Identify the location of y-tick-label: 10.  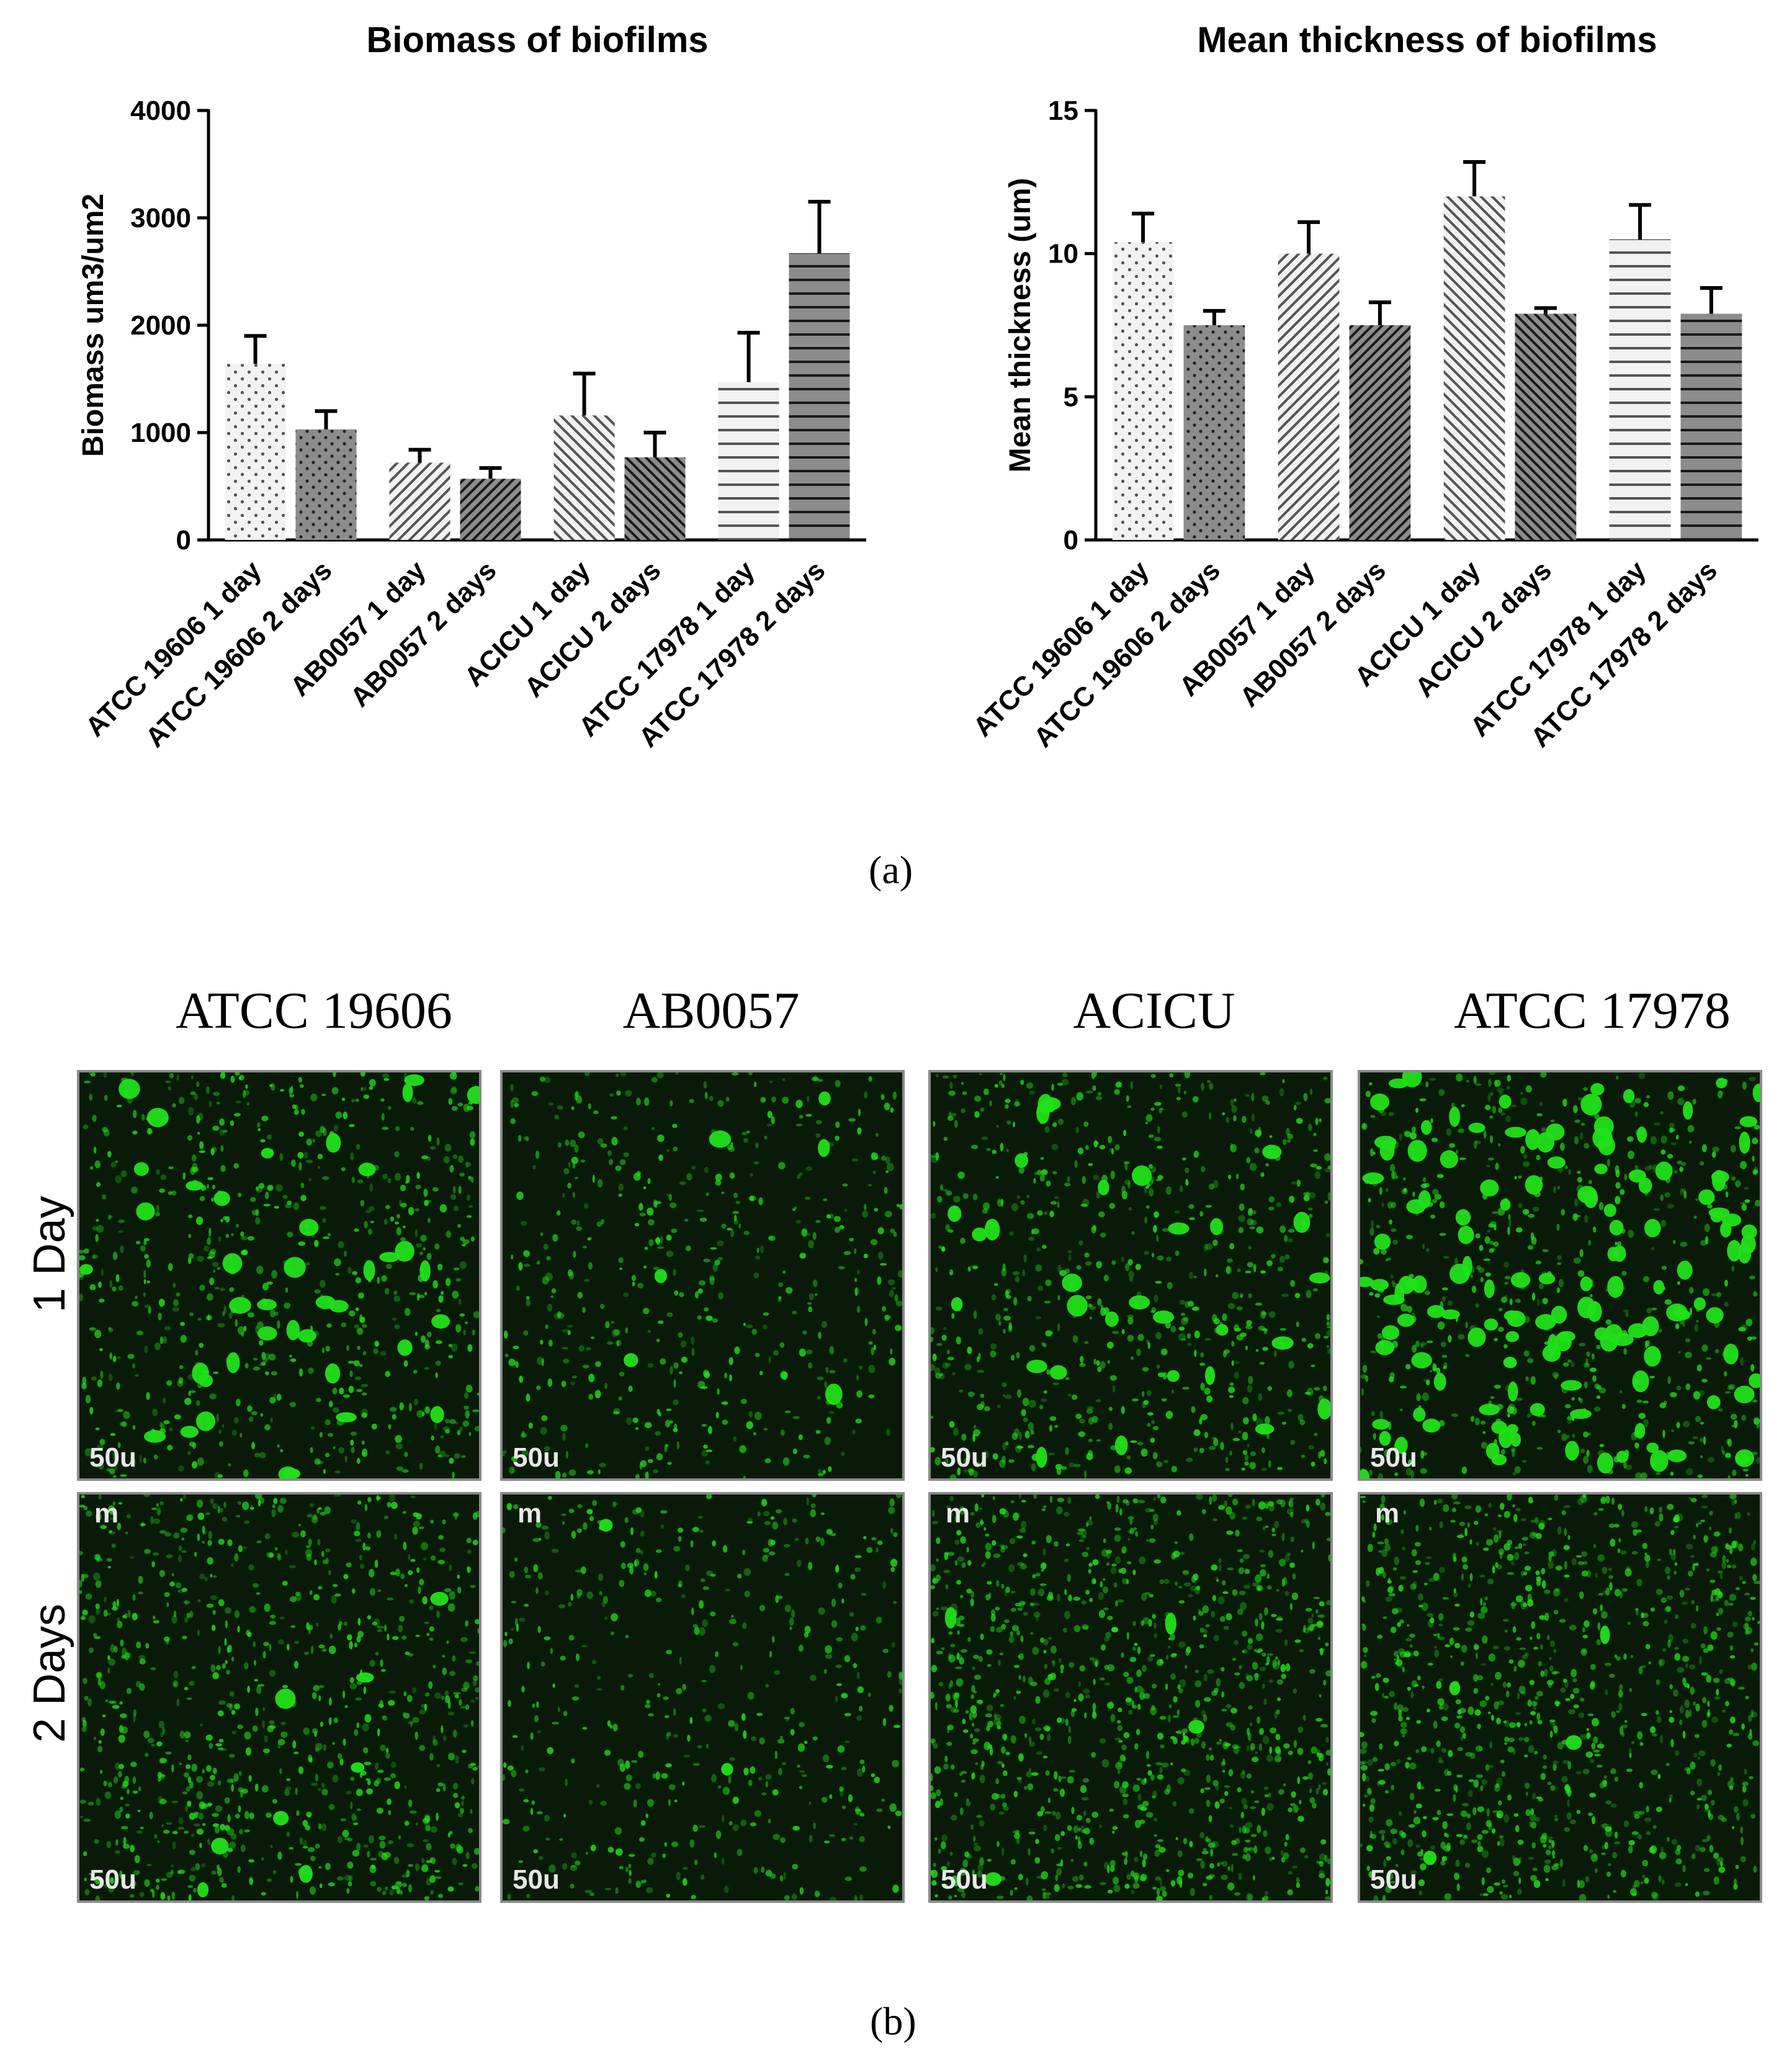
(1063, 254).